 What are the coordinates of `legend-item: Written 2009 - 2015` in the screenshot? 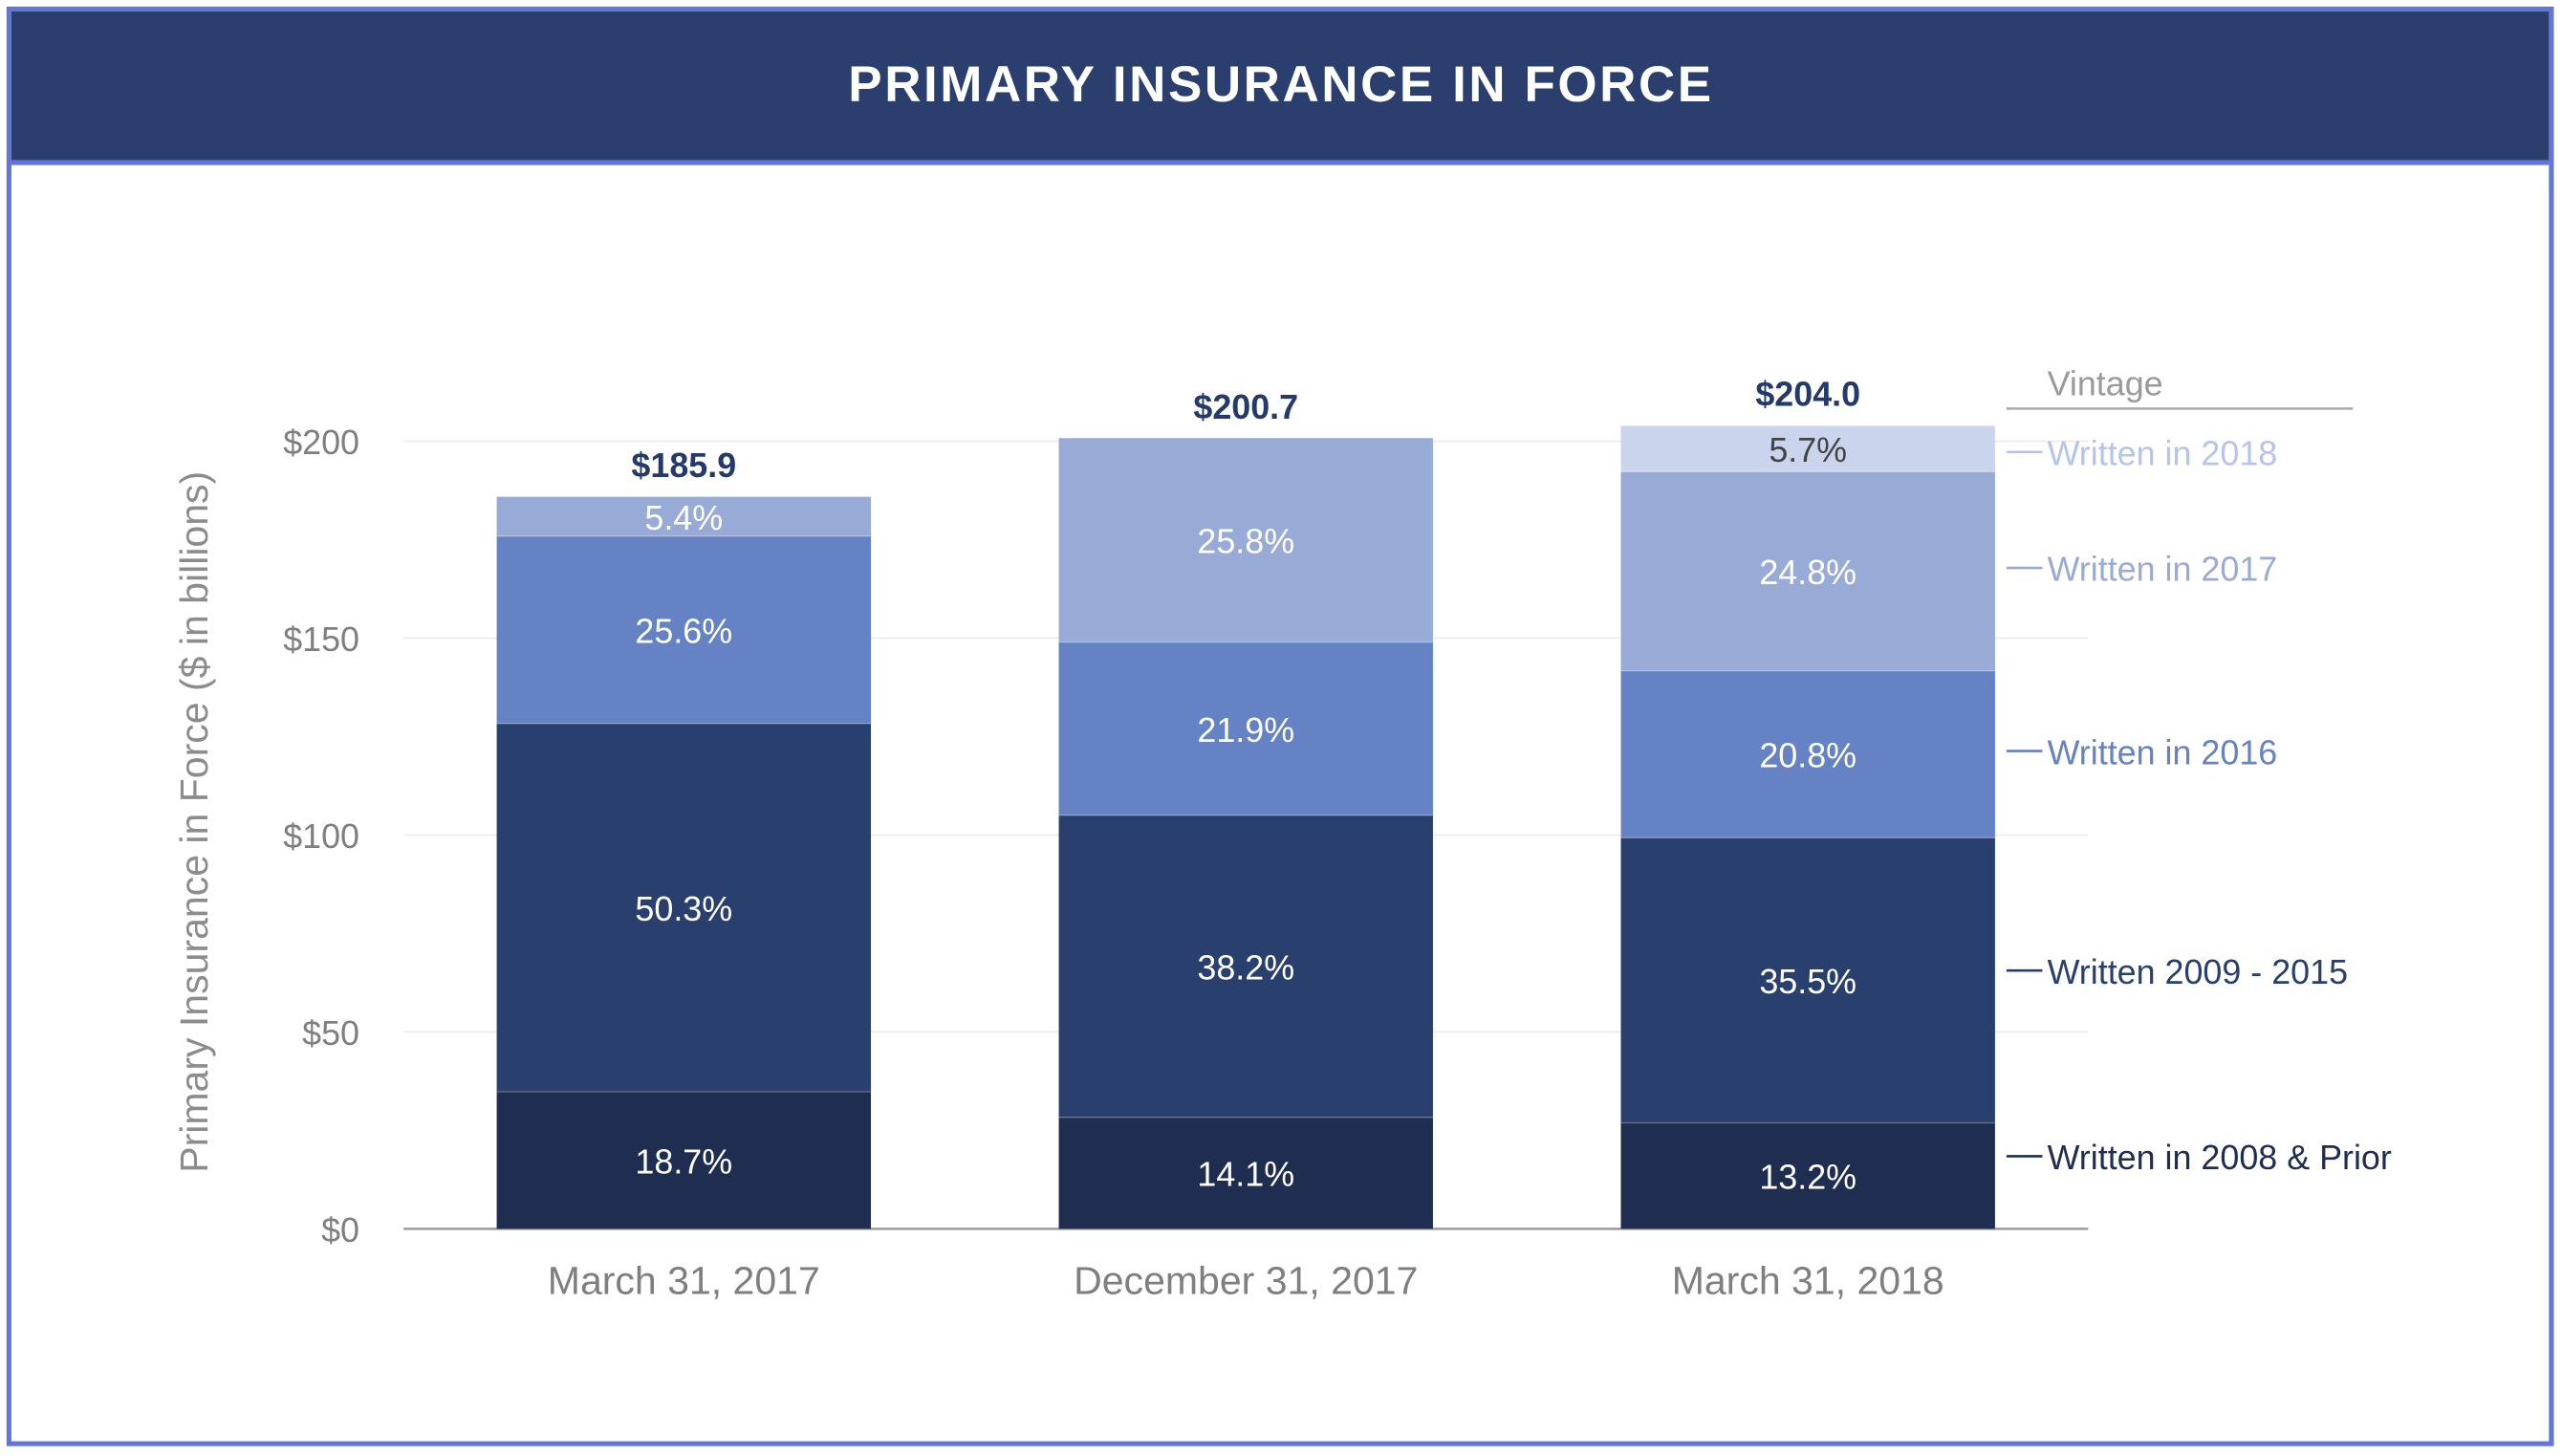 It's located at (2198, 972).